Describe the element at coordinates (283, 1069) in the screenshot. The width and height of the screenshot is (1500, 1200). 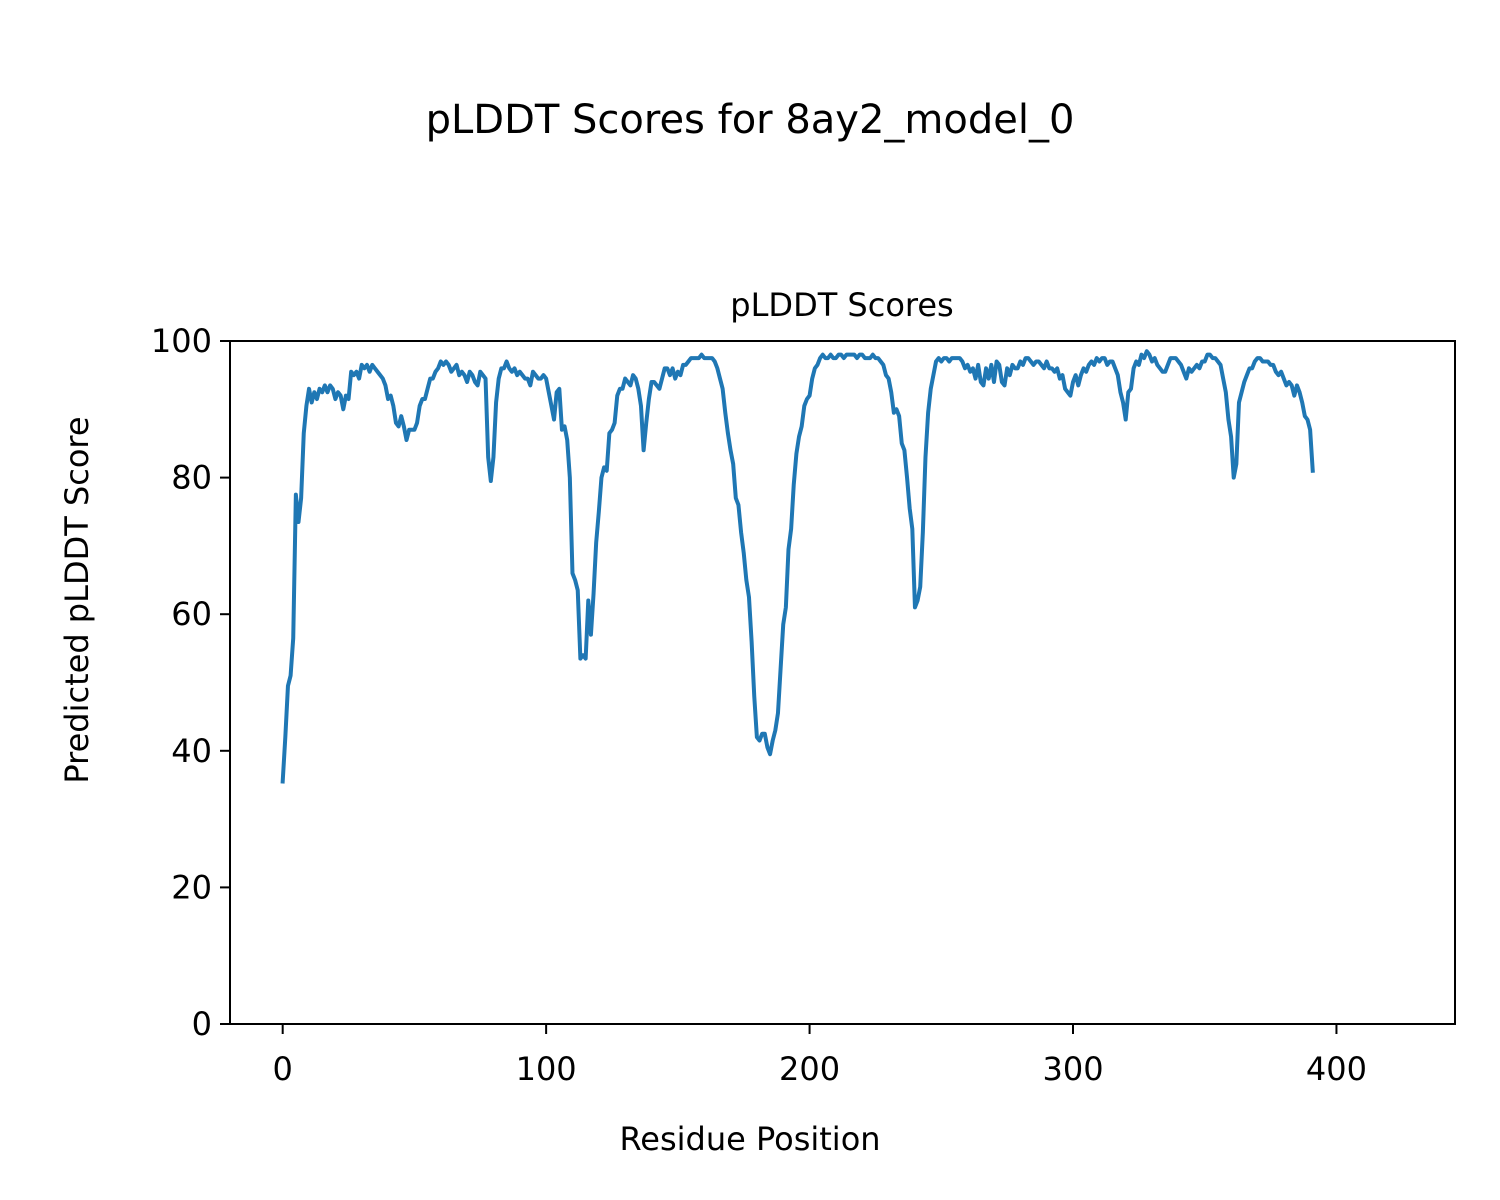
I see `x-tick-label: 0` at that location.